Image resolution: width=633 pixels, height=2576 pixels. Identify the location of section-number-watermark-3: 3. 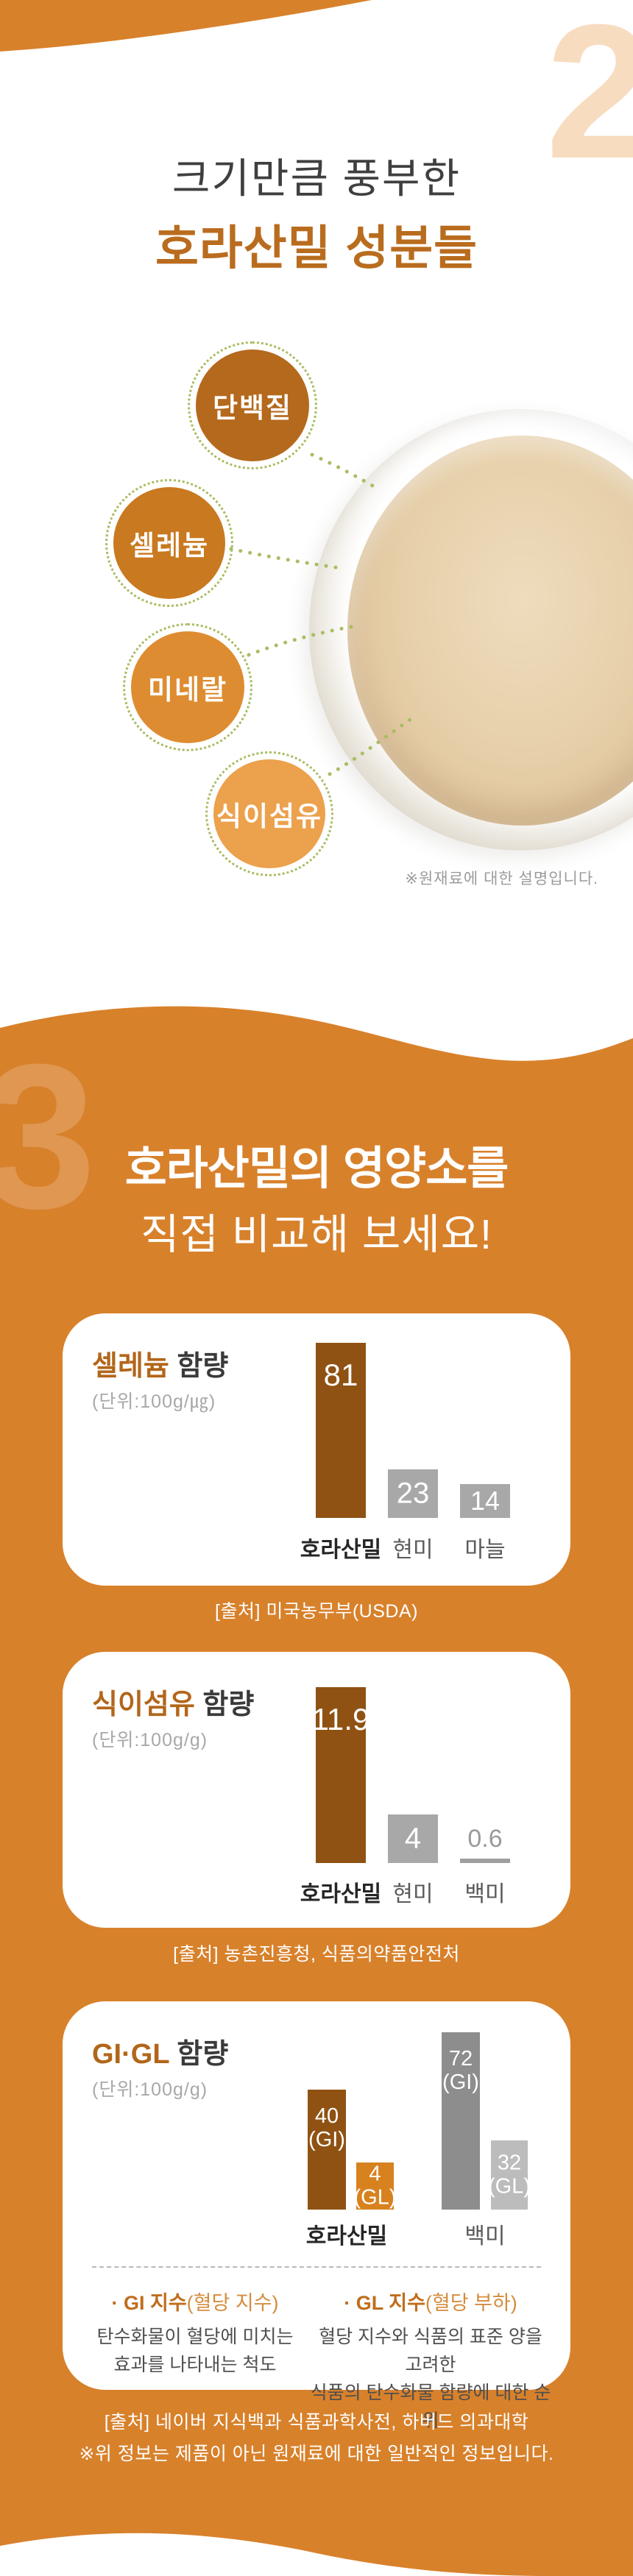
(48, 1137).